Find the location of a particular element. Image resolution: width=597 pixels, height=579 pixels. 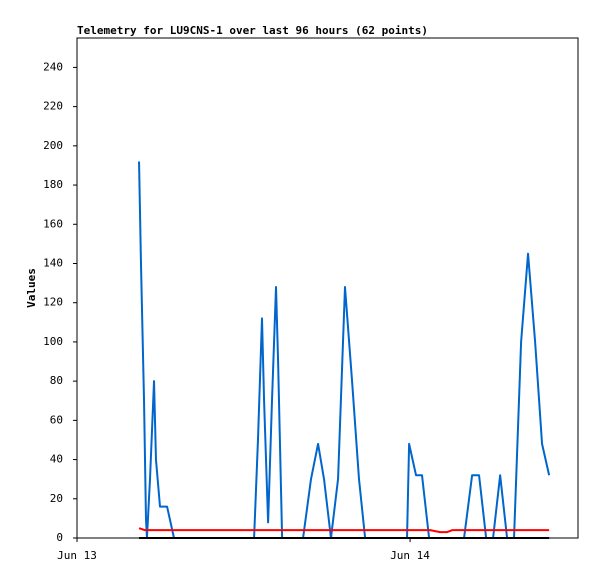

y-tick-label: 20 is located at coordinates (56, 498).